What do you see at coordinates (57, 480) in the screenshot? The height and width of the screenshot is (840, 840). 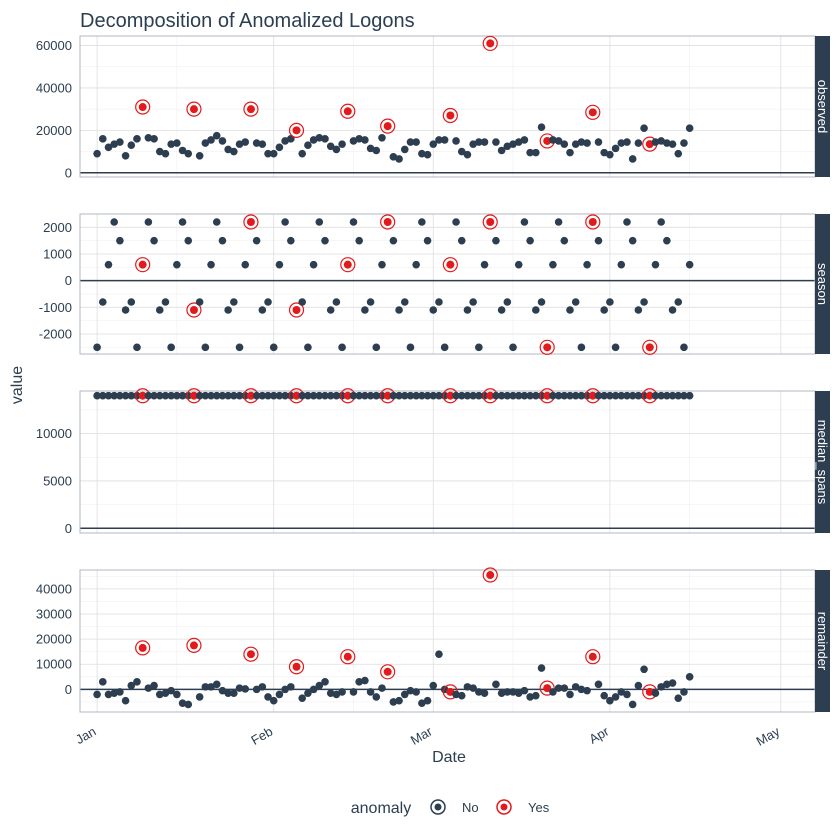 I see `y-tick-label: 5000` at bounding box center [57, 480].